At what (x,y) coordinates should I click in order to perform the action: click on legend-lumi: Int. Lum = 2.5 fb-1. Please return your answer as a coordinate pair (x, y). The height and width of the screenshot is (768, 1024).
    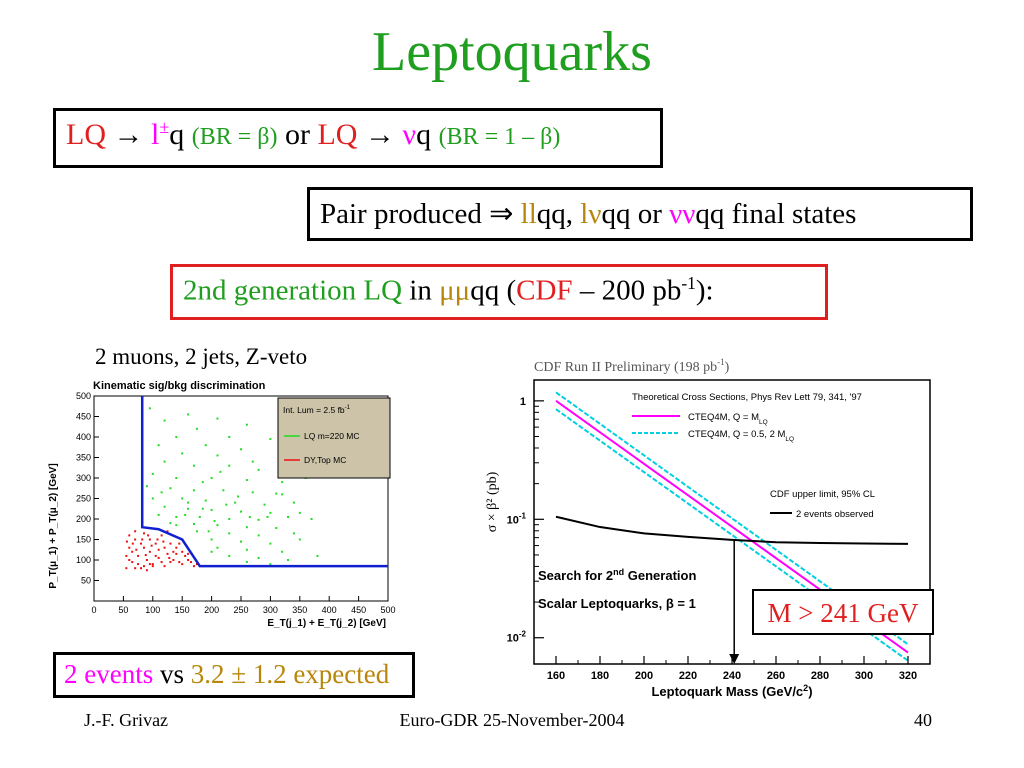
    Looking at the image, I should click on (317, 410).